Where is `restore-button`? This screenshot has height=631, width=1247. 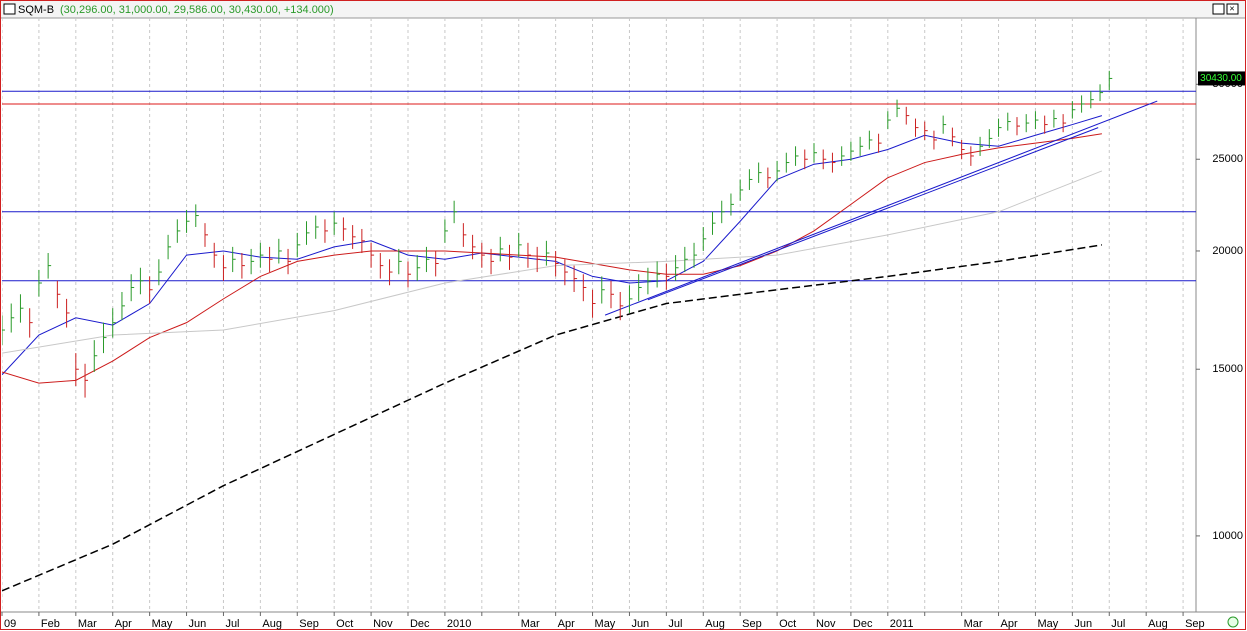 restore-button is located at coordinates (1218, 9).